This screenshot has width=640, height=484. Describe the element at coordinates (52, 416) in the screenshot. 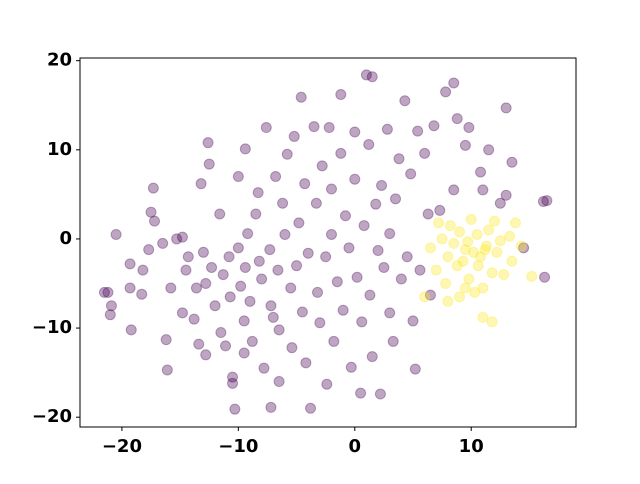

I see `y-tick-label: −20` at that location.